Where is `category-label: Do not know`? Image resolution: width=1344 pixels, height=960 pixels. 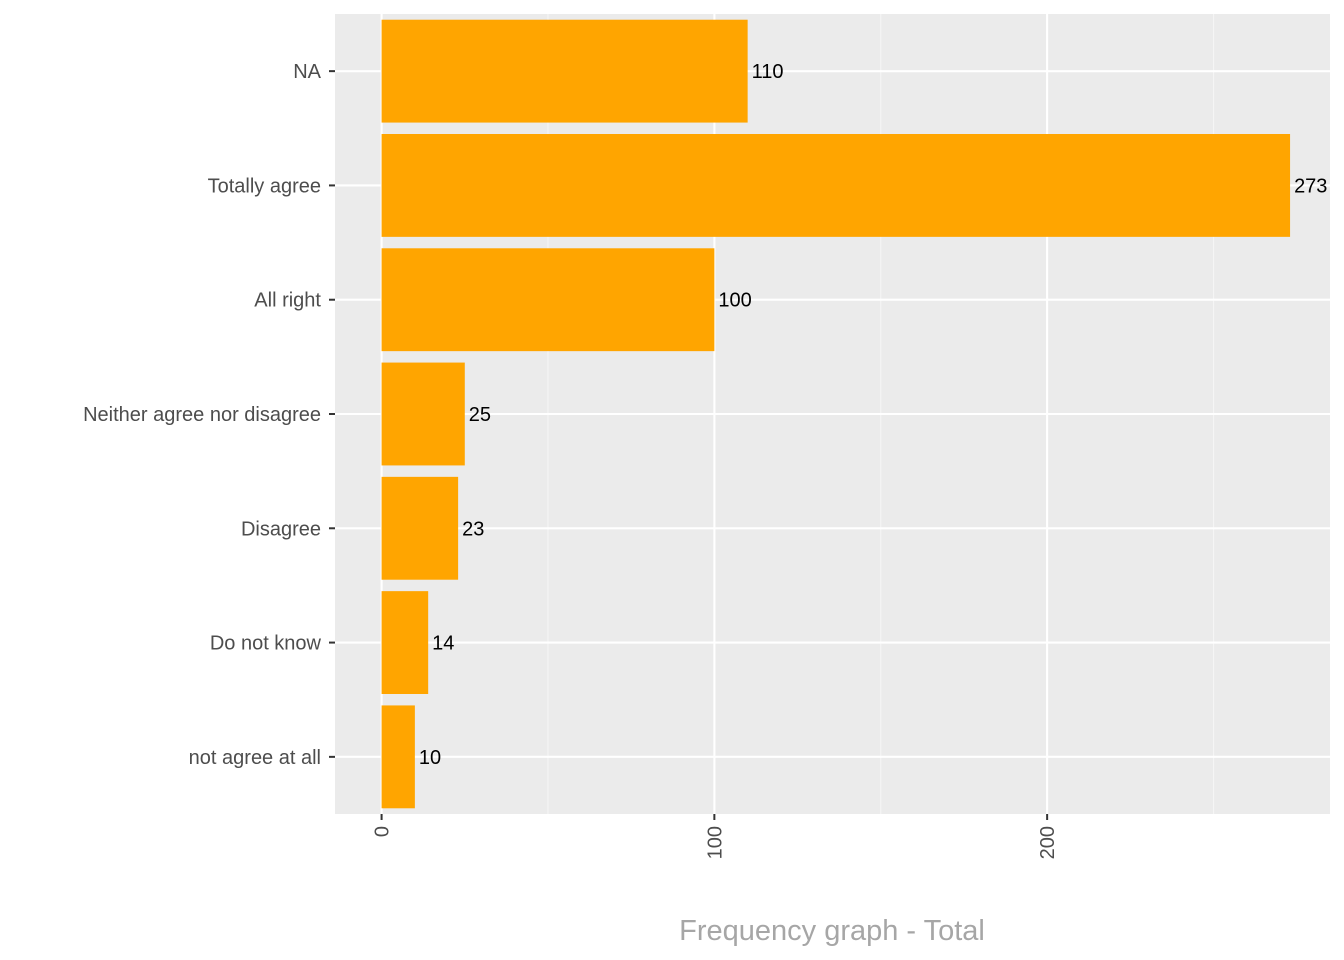 category-label: Do not know is located at coordinates (266, 644).